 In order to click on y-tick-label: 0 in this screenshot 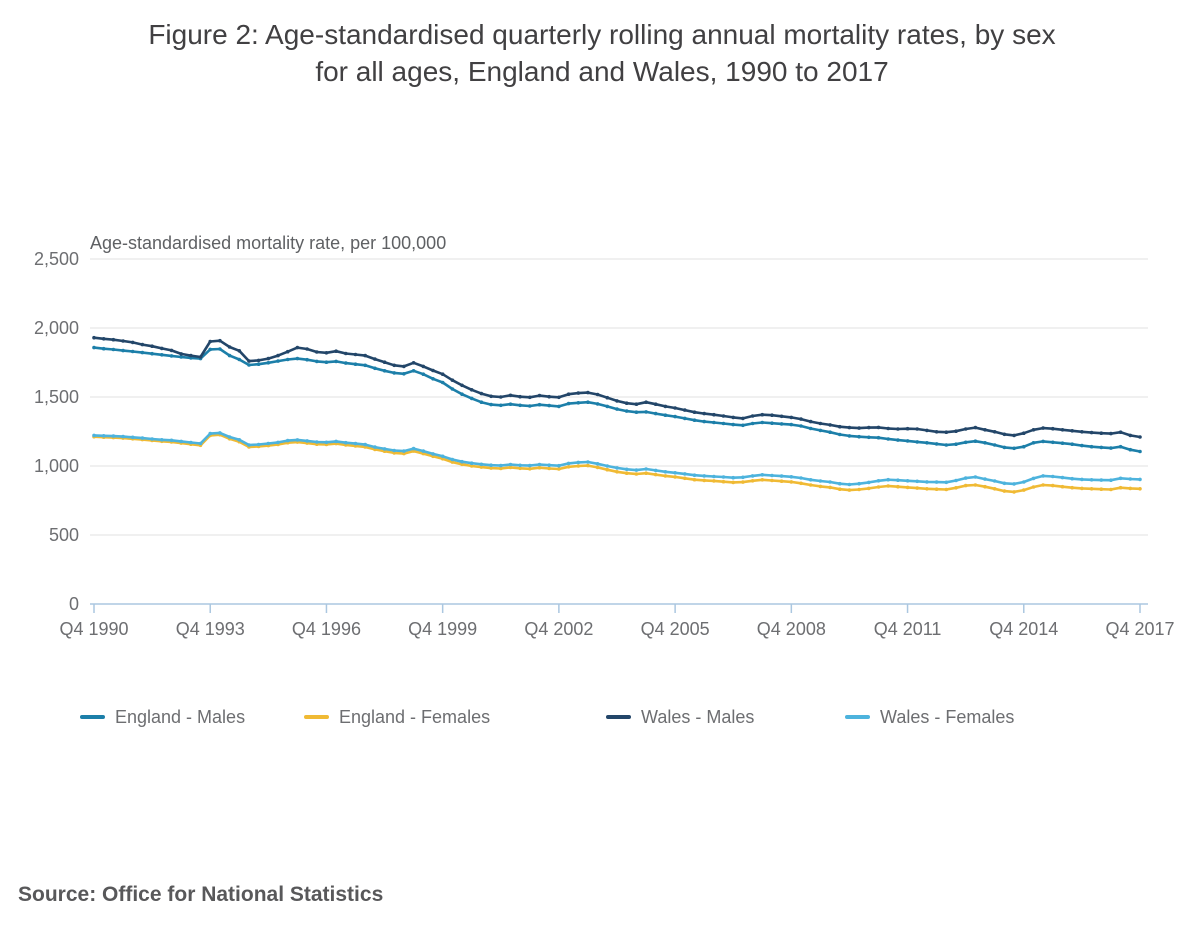, I will do `click(74, 604)`.